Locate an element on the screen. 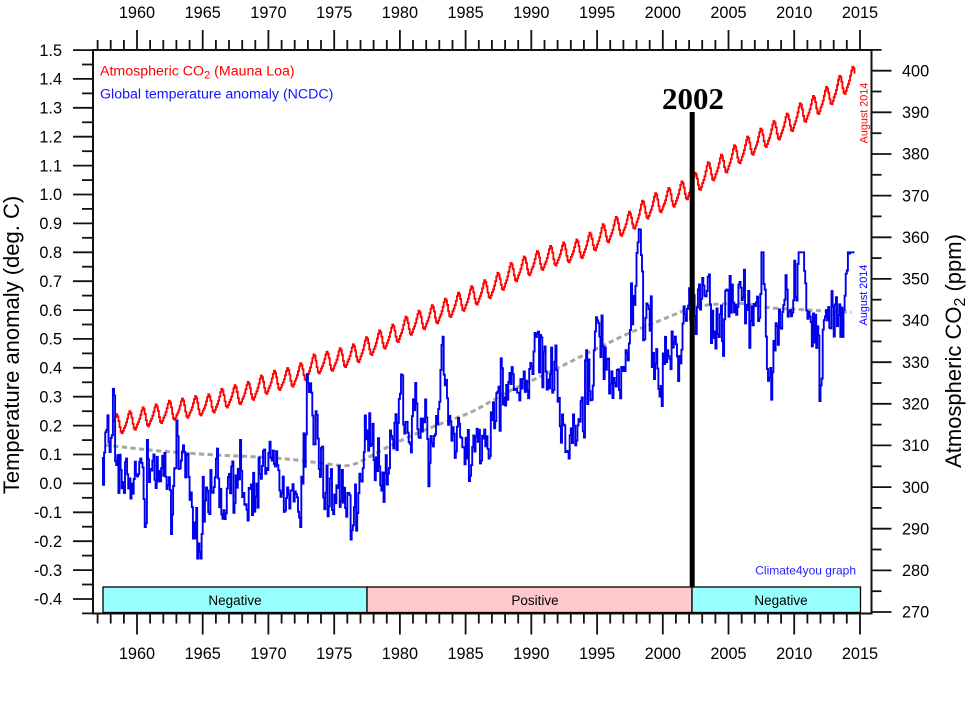 Image resolution: width=975 pixels, height=704 pixels. svg-text: 0.8 is located at coordinates (50, 253).